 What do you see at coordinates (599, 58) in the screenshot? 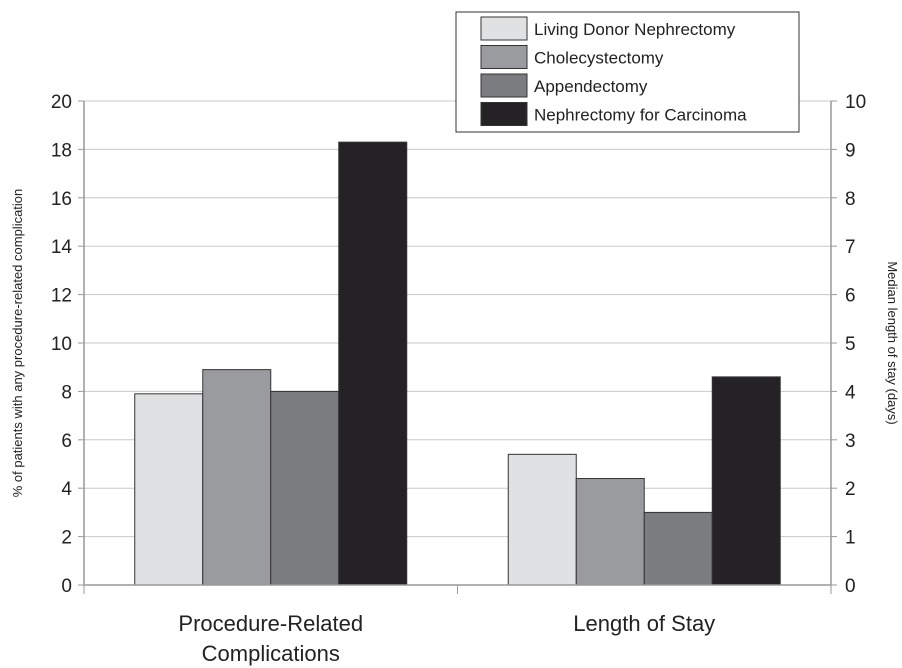
I see `legend-label: Cholecystectomy` at bounding box center [599, 58].